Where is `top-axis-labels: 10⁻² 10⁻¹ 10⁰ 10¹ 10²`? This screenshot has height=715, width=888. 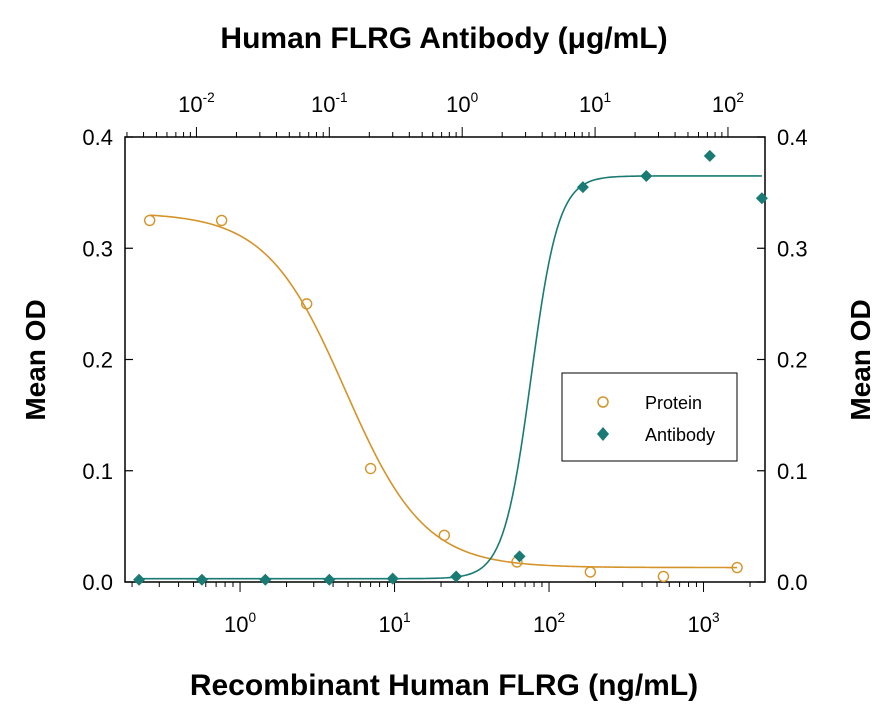 top-axis-labels: 10⁻² 10⁻¹ 10⁰ 10¹ 10² is located at coordinates (461, 103).